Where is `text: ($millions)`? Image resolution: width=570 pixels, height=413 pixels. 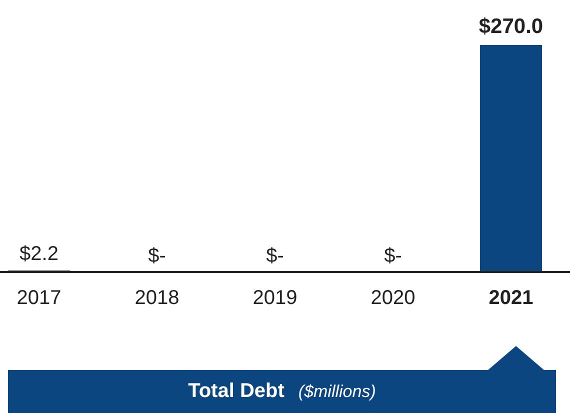 text: ($millions) is located at coordinates (337, 392).